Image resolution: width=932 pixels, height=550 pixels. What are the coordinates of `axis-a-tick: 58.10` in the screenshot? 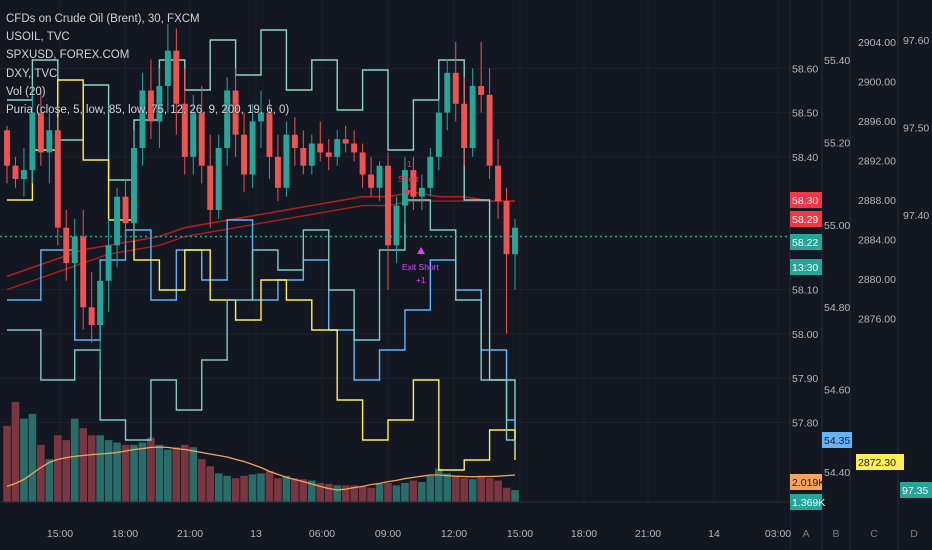 It's located at (805, 291).